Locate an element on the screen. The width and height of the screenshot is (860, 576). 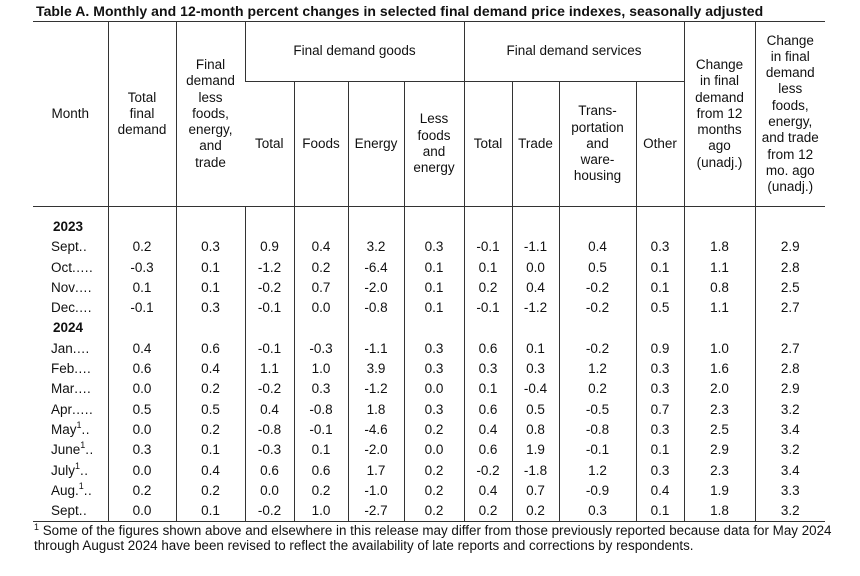
value-cell: -1.2 is located at coordinates (269, 267).